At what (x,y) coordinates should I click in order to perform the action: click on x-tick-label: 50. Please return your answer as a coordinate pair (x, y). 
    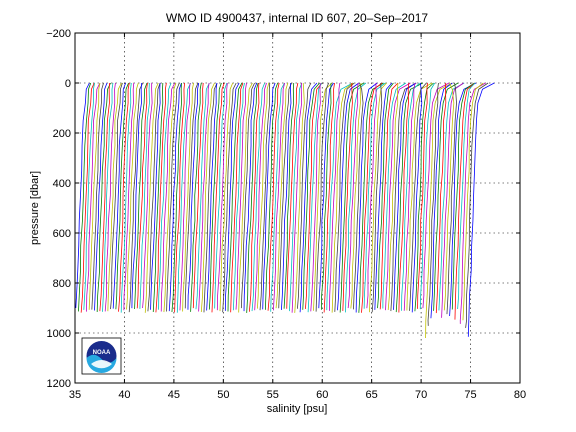
    Looking at the image, I should click on (223, 395).